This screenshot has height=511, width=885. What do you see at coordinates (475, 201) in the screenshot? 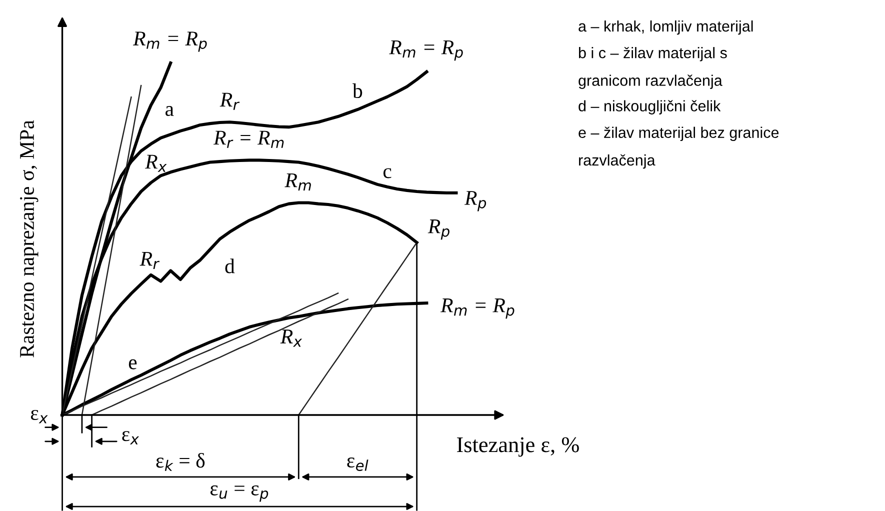
I see `text: R$_{p}$` at bounding box center [475, 201].